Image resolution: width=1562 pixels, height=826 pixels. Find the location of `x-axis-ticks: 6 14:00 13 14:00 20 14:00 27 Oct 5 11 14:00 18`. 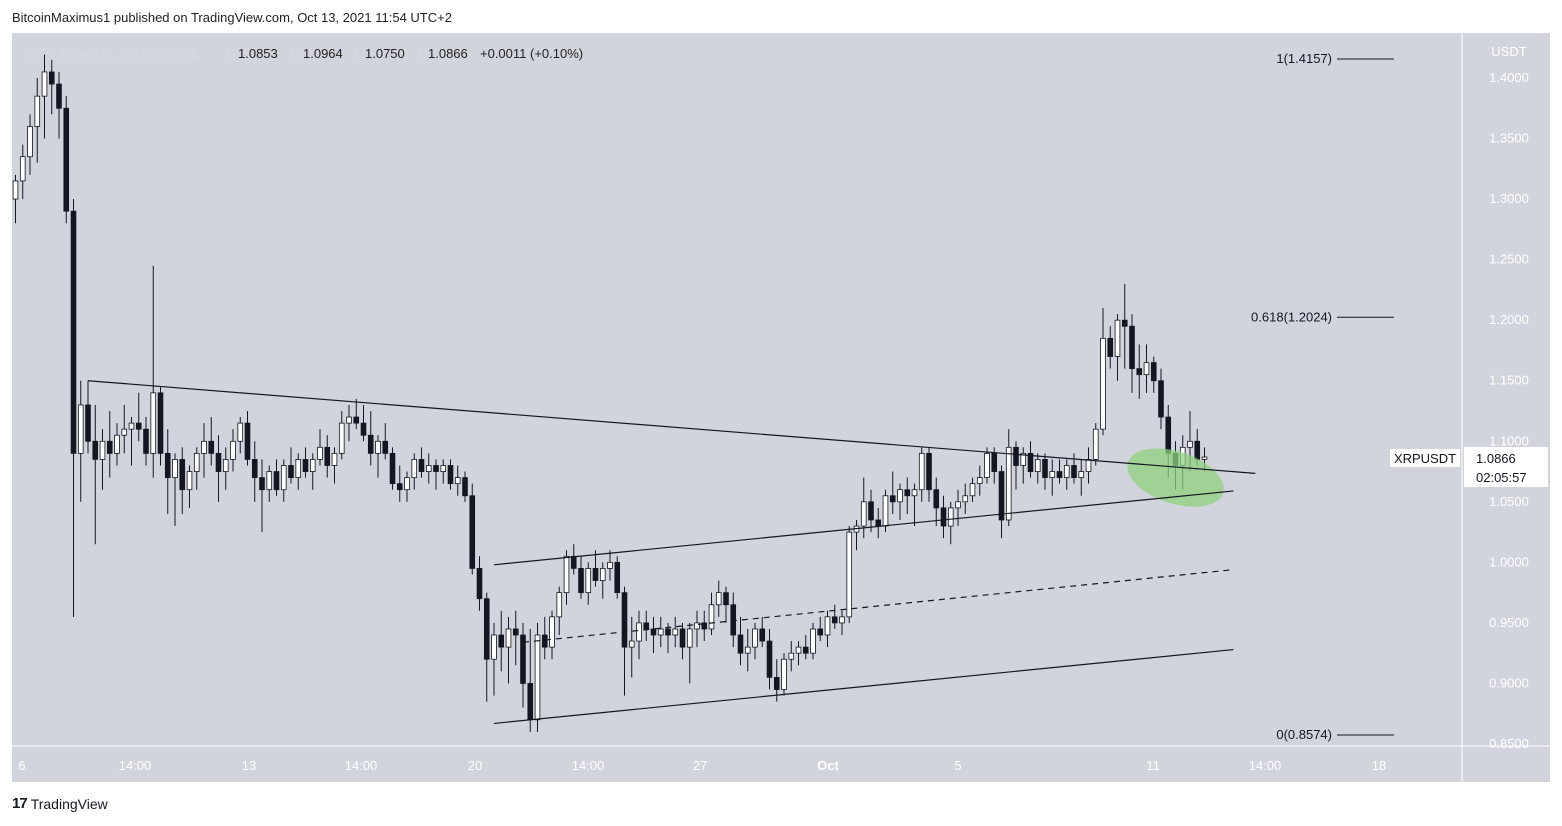

x-axis-ticks: 6 14:00 13 14:00 20 14:00 27 Oct 5 11 14:00 18 is located at coordinates (702, 765).